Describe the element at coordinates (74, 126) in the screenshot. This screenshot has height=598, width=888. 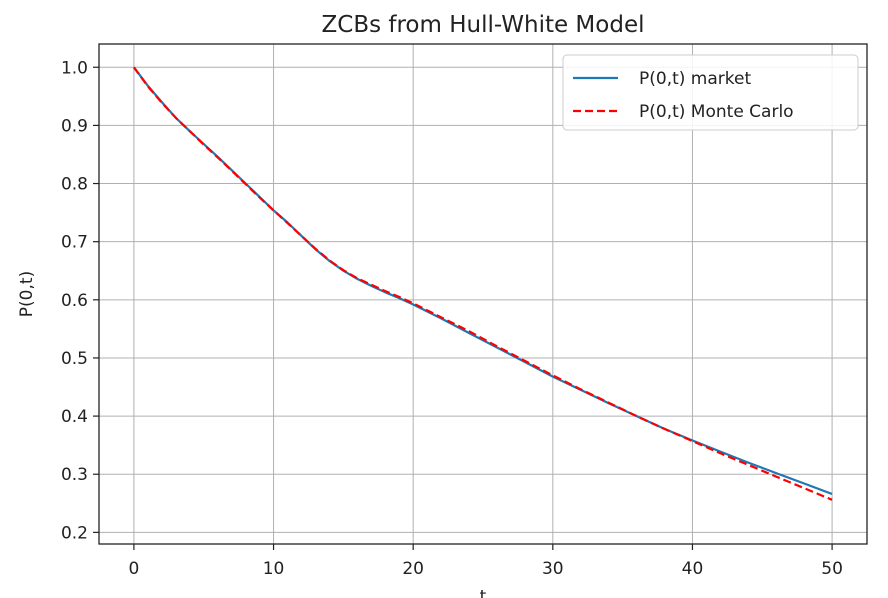
I see `y-tick-label: 0.9` at that location.